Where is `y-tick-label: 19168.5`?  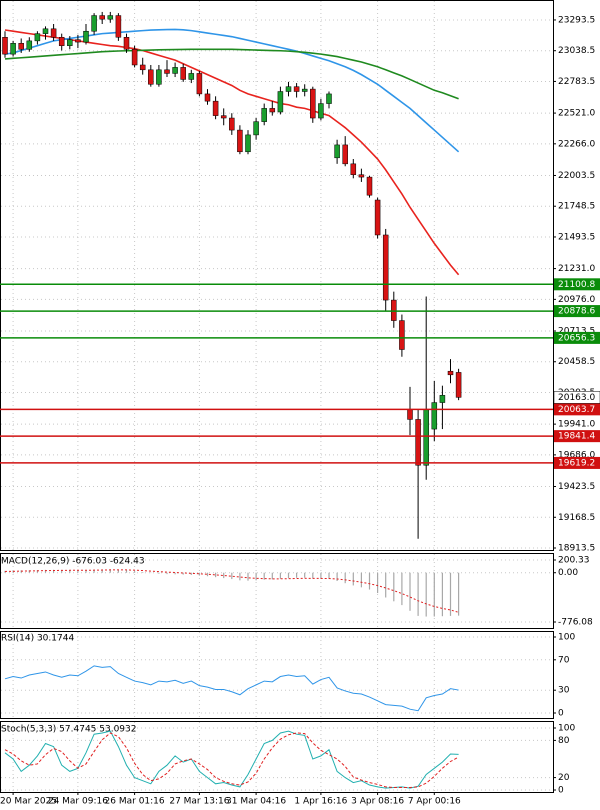 y-tick-label: 19168.5 is located at coordinates (576, 518).